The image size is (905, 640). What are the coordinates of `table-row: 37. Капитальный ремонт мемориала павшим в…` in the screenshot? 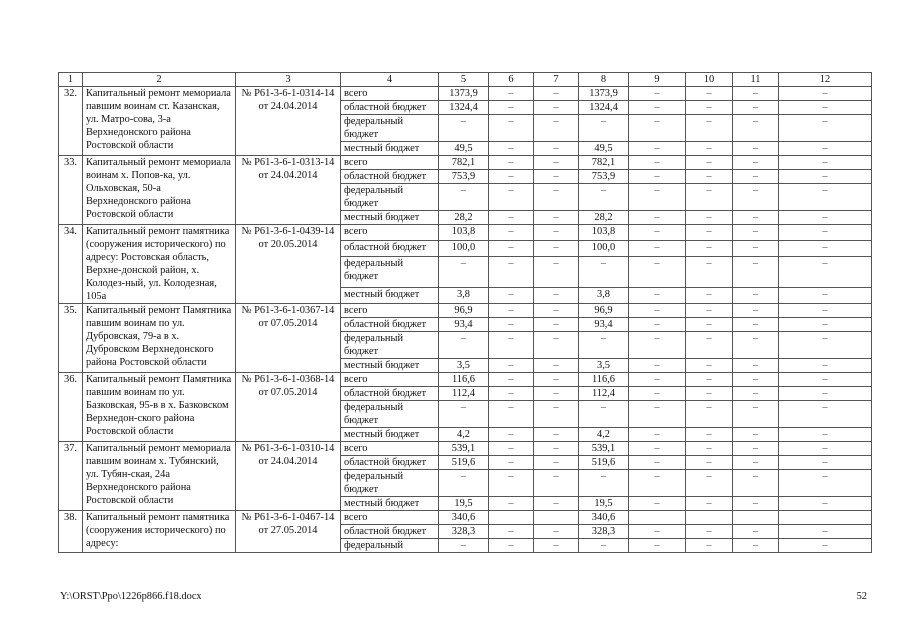 It's located at (465, 476).